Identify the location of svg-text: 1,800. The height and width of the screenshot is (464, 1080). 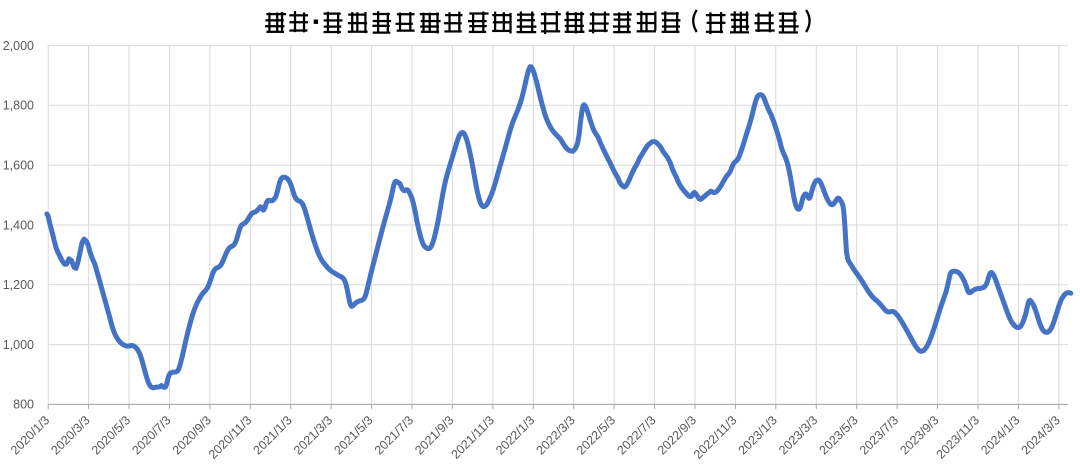
(18, 106).